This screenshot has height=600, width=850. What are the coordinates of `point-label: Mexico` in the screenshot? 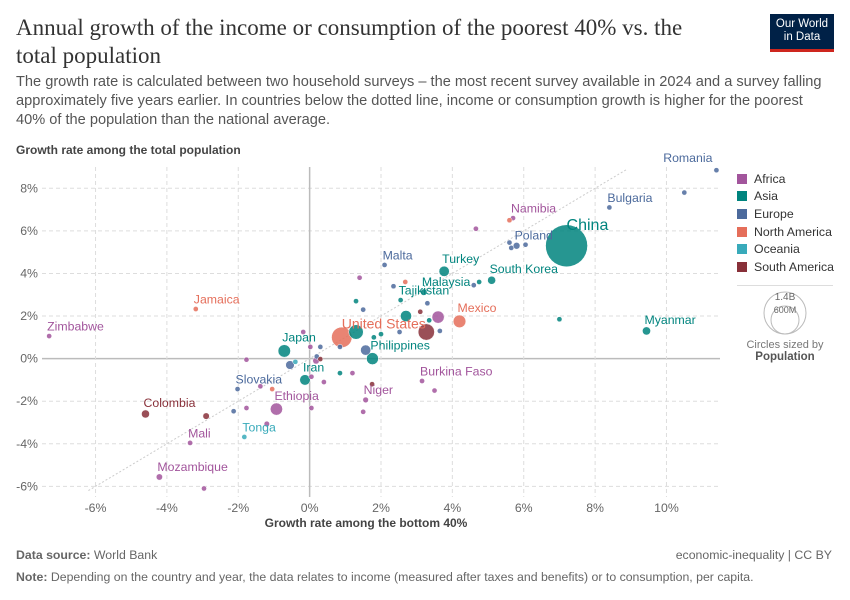 It's located at (477, 308).